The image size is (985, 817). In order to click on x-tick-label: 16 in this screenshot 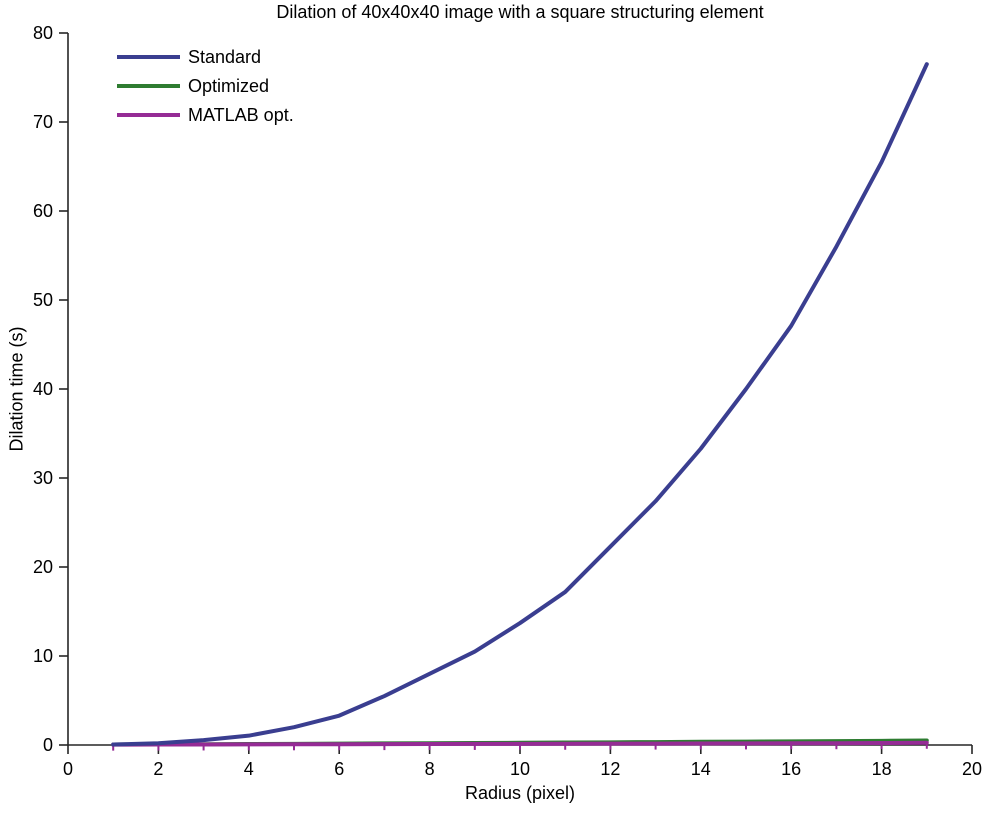, I will do `click(791, 769)`.